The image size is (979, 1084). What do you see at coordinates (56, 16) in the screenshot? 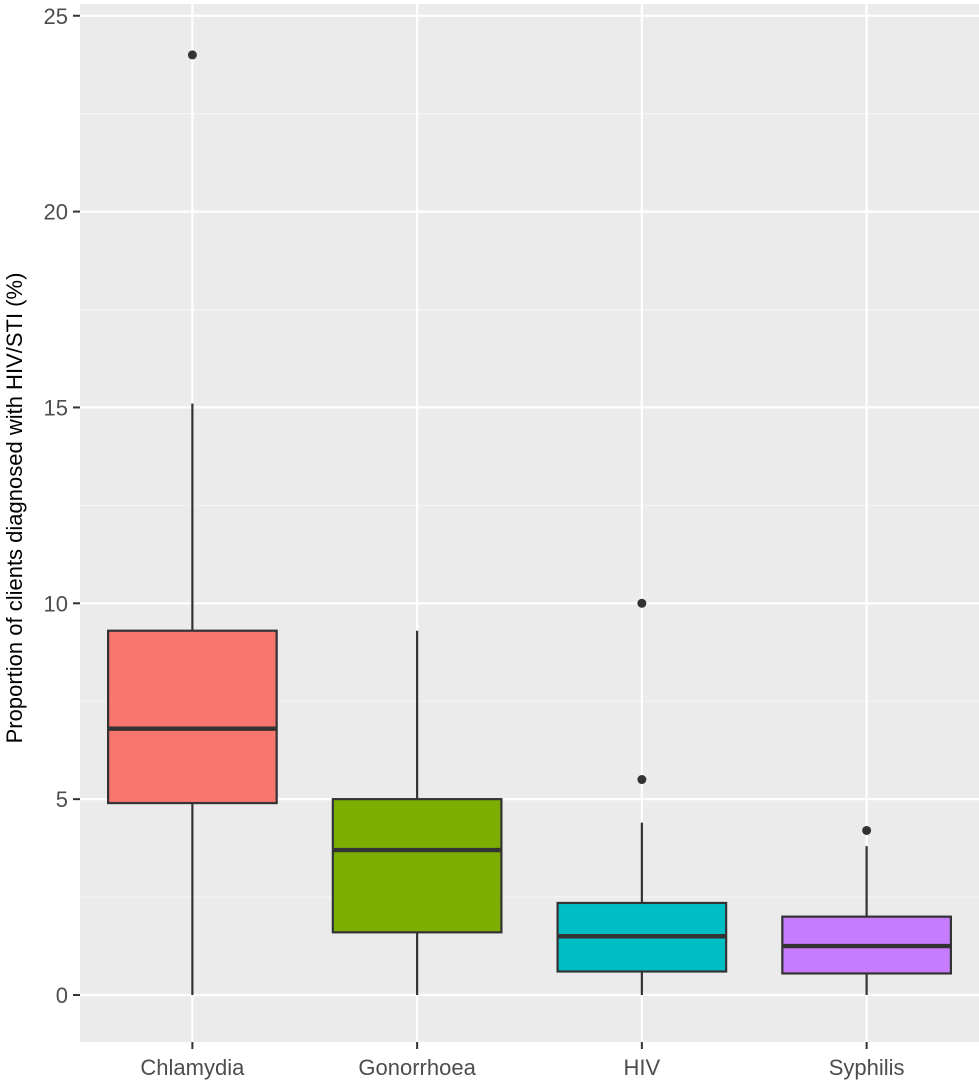
I see `y-tick-label: 25` at bounding box center [56, 16].